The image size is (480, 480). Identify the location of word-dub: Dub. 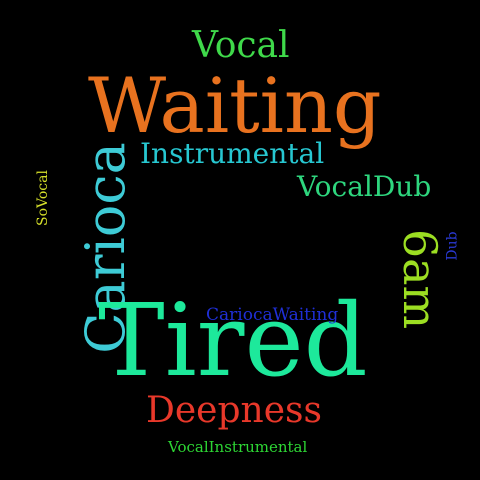
(452, 246).